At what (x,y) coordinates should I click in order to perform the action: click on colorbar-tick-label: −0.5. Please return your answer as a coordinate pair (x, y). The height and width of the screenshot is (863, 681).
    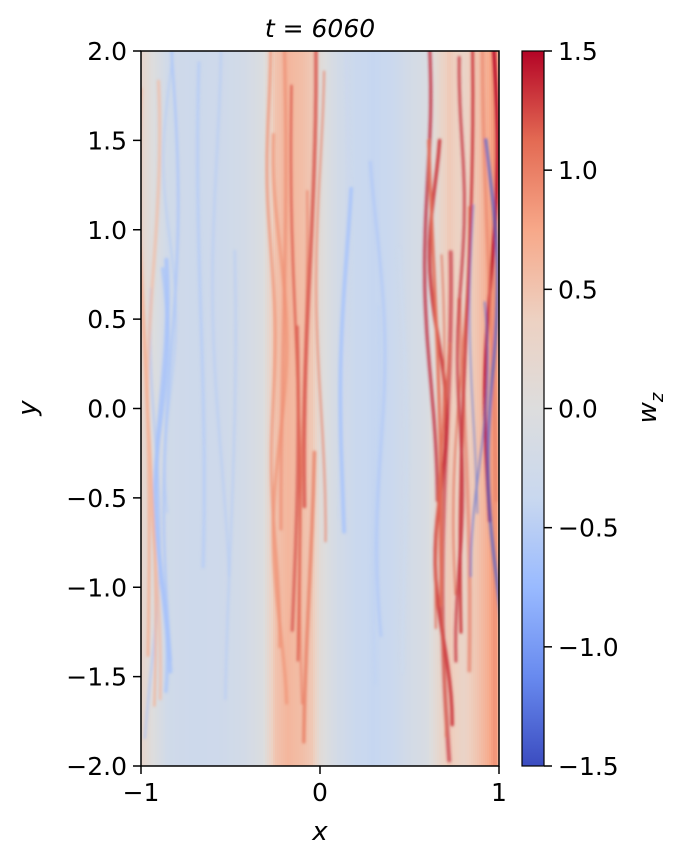
    Looking at the image, I should click on (588, 528).